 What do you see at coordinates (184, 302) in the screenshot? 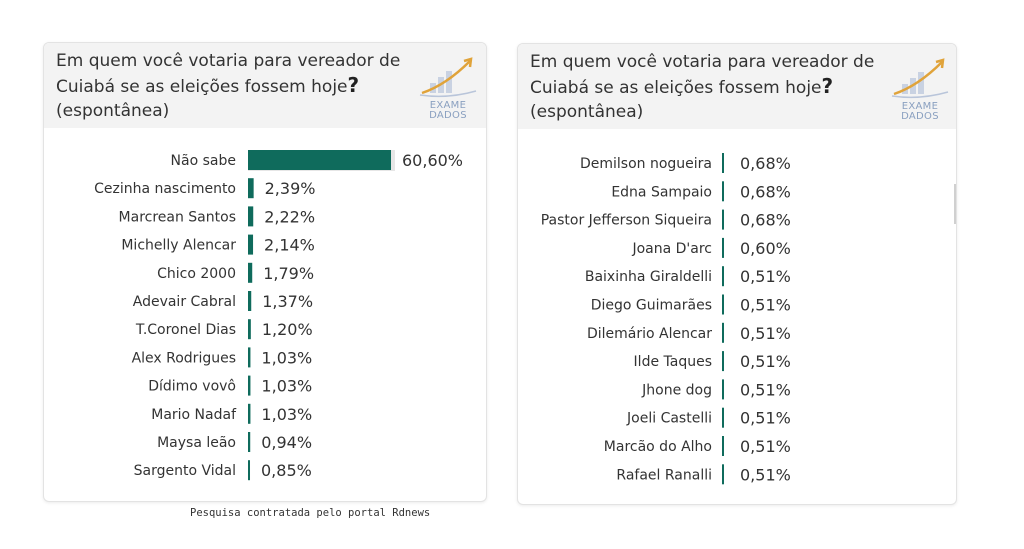
I see `category-label: Adevair Cabral` at bounding box center [184, 302].